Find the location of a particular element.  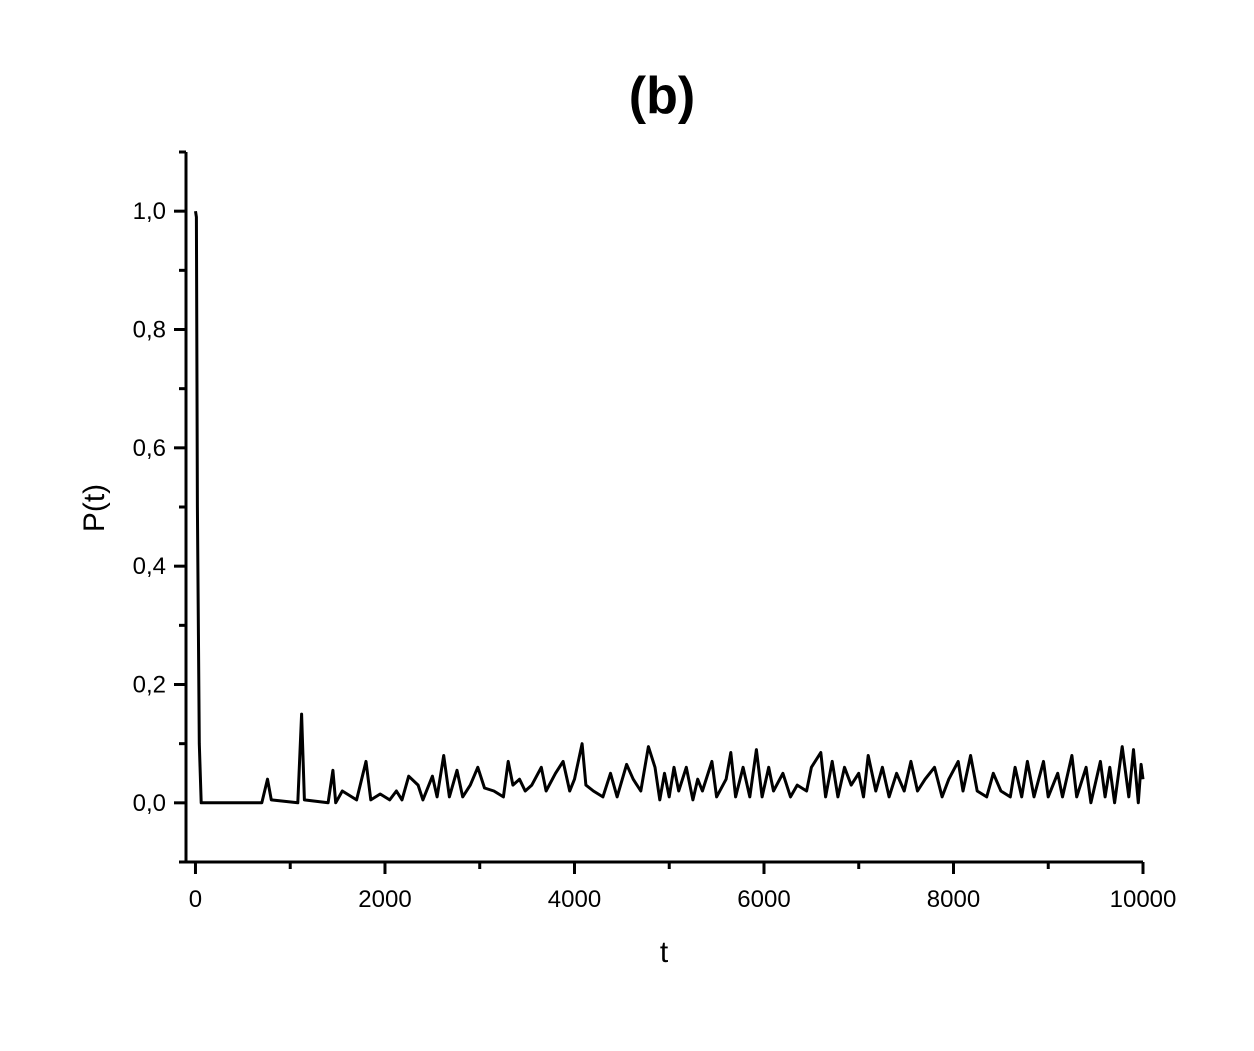

x-tick-label: 6000 is located at coordinates (763, 899).